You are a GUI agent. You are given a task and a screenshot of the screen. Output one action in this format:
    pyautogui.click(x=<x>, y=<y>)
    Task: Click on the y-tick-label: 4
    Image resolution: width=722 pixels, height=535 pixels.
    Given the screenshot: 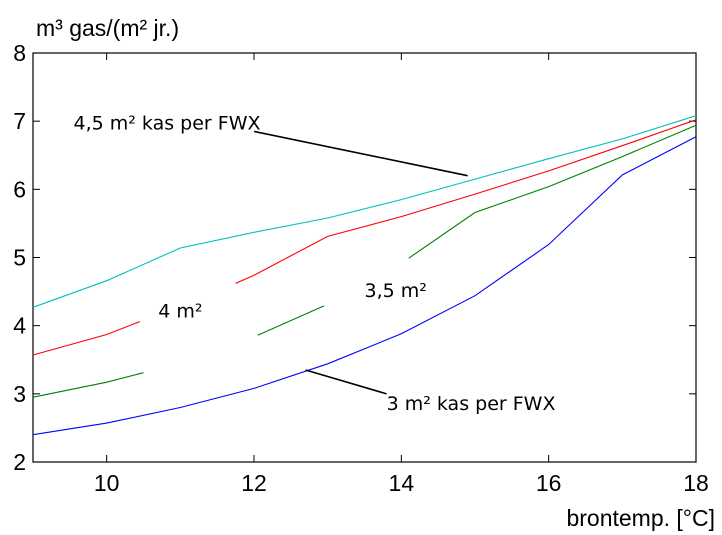 What is the action you would take?
    pyautogui.click(x=19, y=326)
    